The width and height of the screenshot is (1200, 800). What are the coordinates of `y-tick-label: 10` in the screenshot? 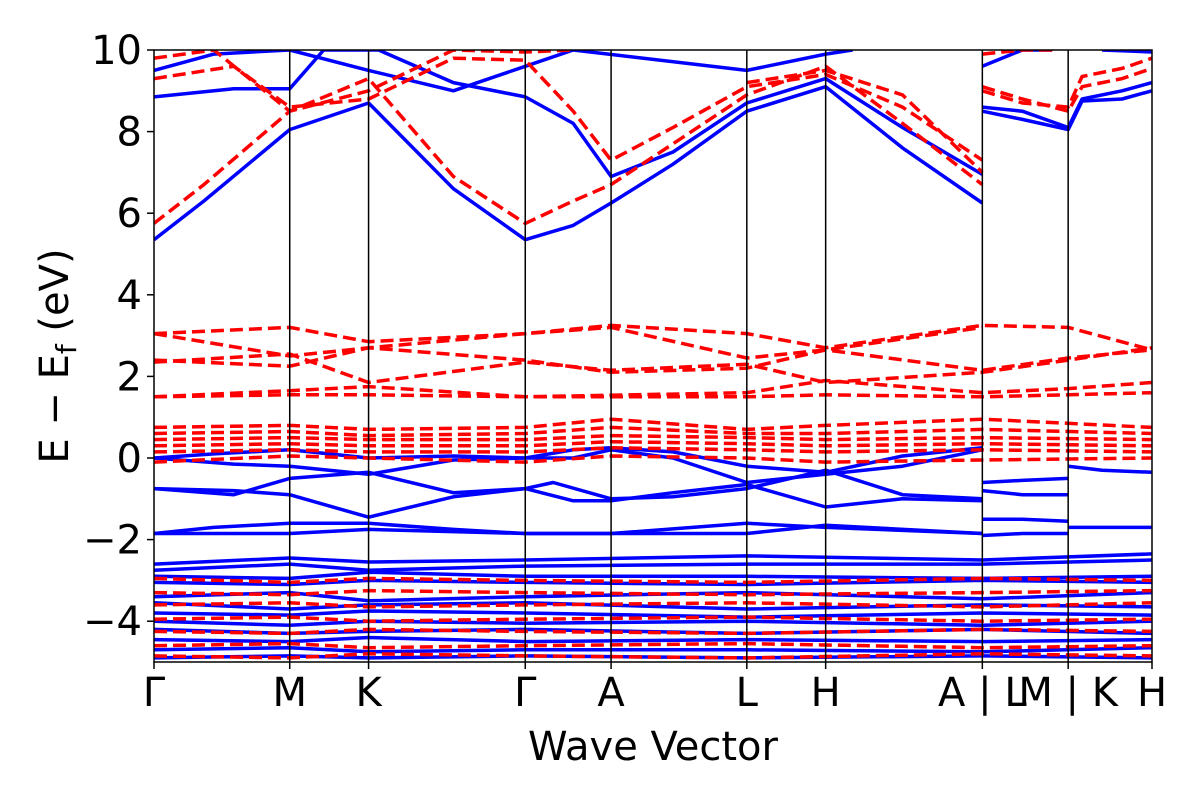 It's located at (116, 51).